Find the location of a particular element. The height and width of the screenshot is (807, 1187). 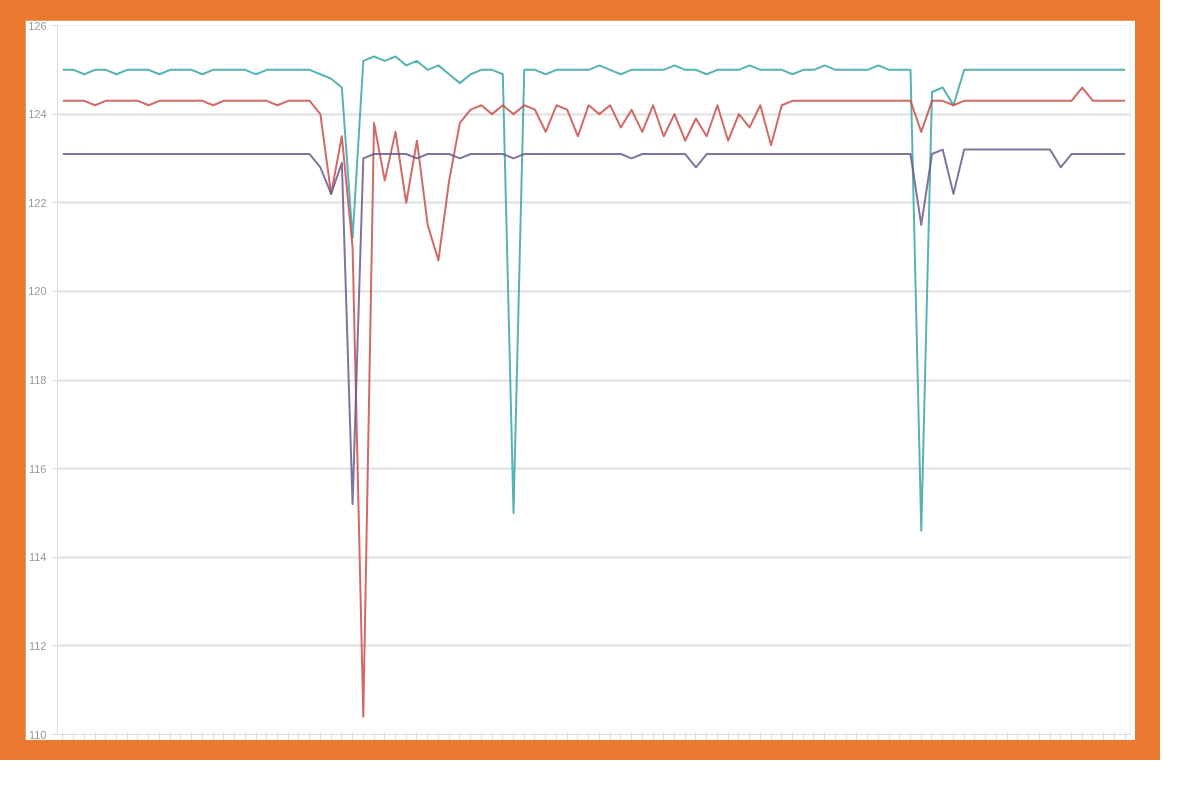

y-tick-label: 112 is located at coordinates (37, 645).